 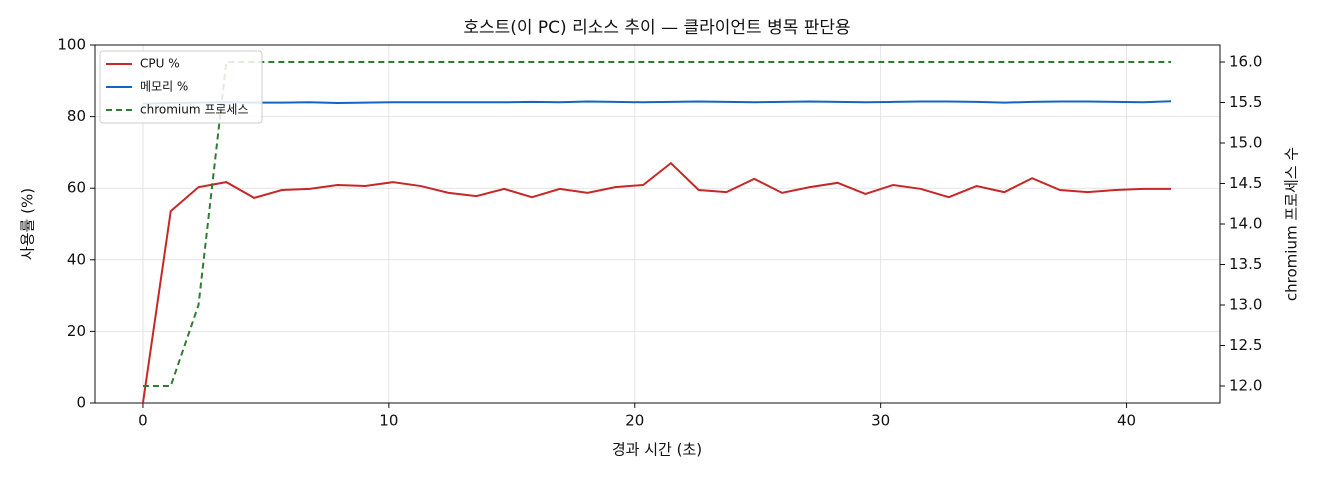 I want to click on x-tick-label: 40, so click(x=1126, y=421).